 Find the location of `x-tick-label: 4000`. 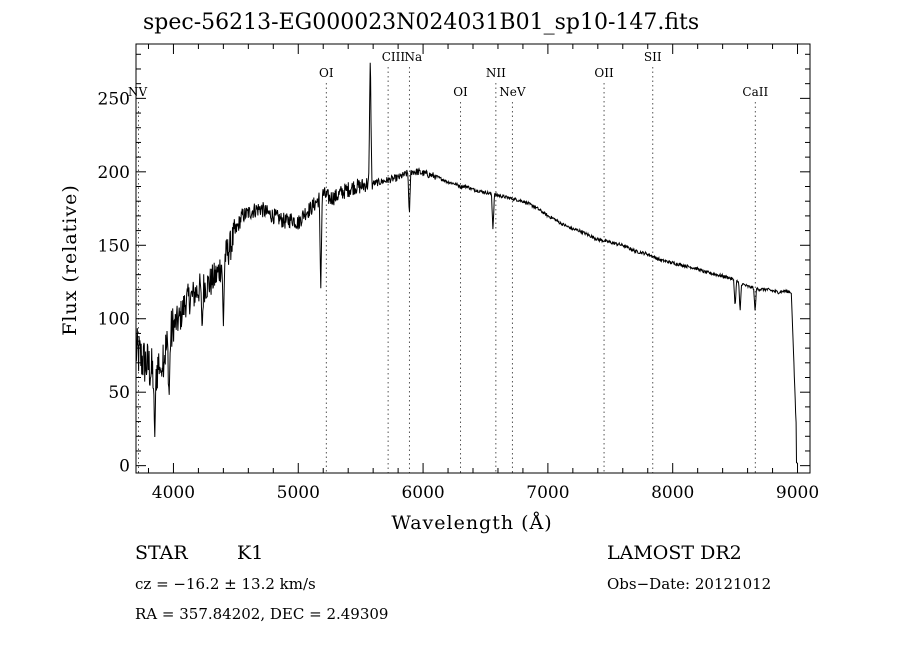

x-tick-label: 4000 is located at coordinates (173, 493).